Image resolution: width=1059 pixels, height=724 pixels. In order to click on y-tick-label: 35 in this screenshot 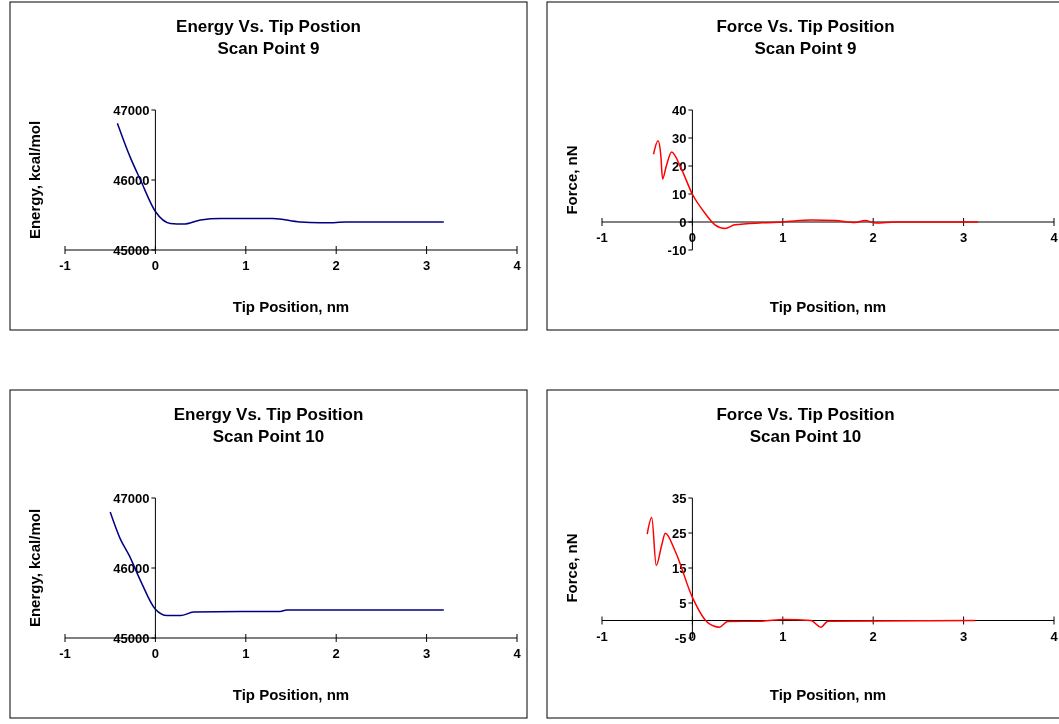, I will do `click(679, 498)`.